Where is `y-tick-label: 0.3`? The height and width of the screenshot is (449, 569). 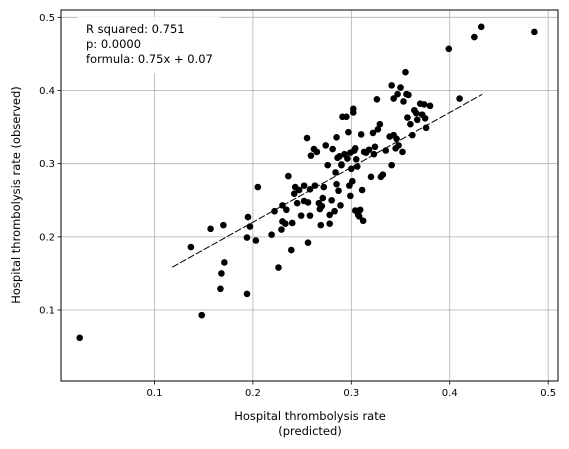 y-tick-label: 0.3 is located at coordinates (47, 164).